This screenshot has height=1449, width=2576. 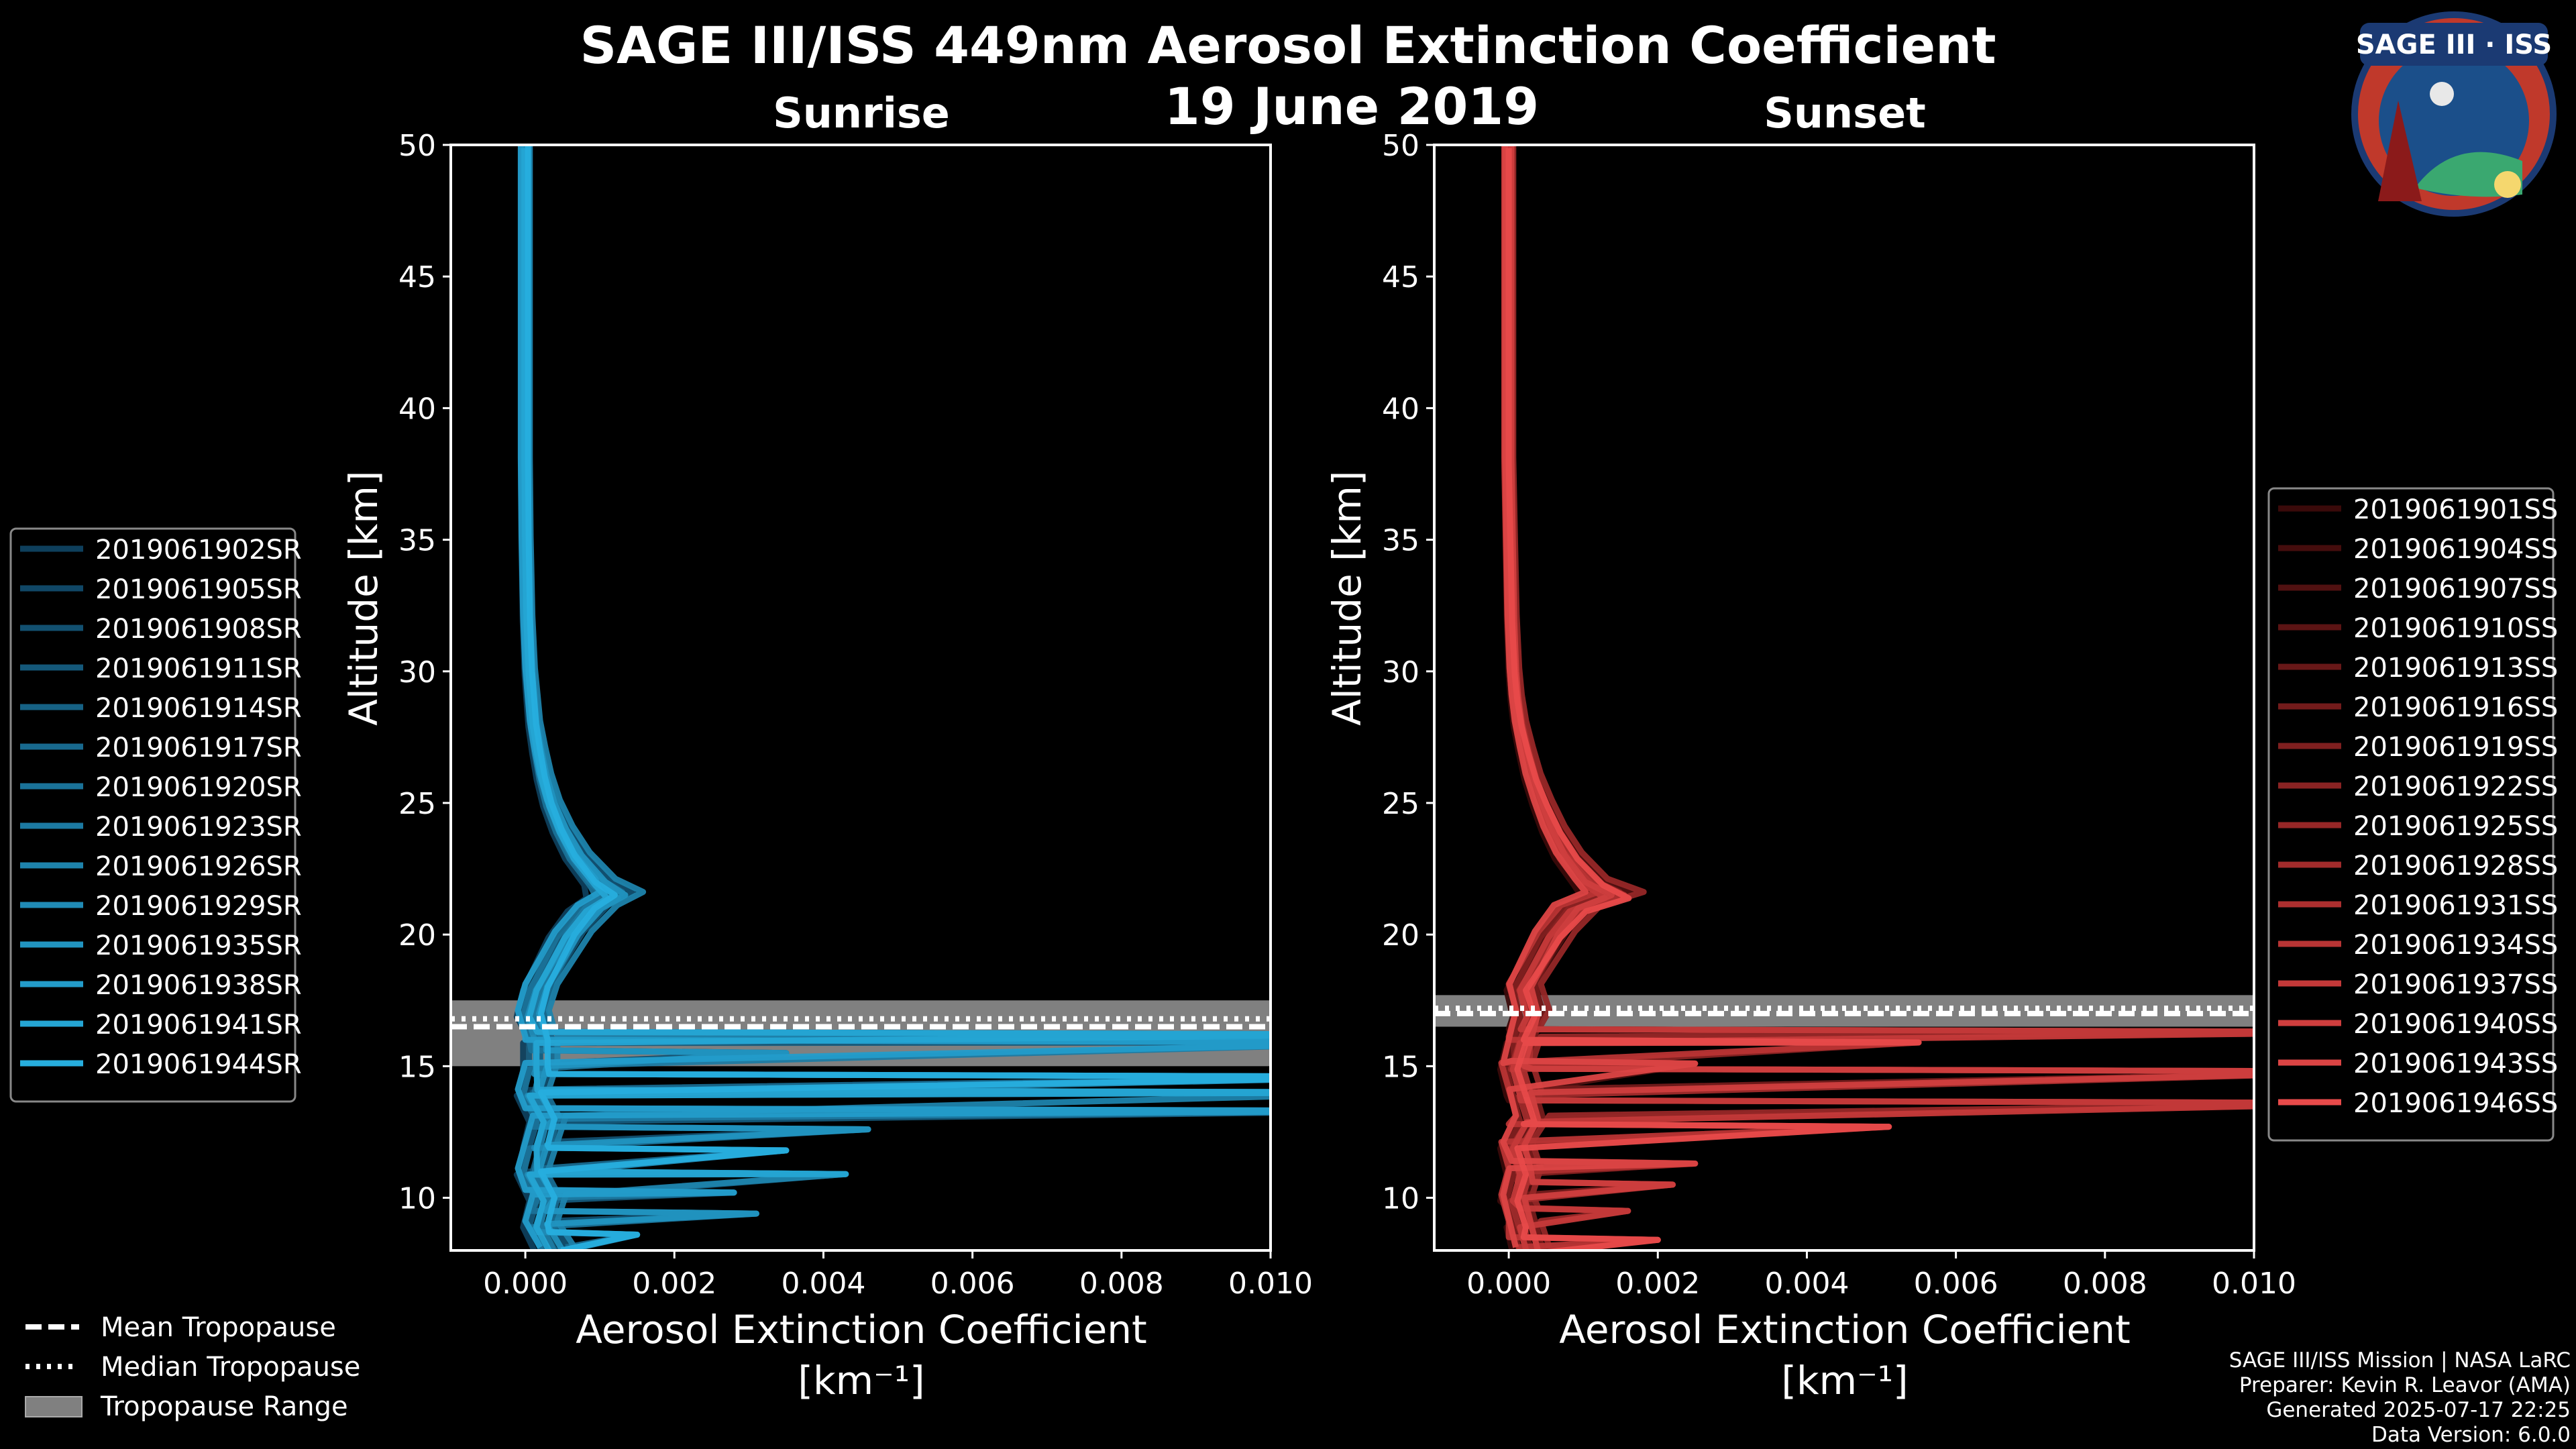 What do you see at coordinates (198, 787) in the screenshot?
I see `legend-entry: 2019061920SR` at bounding box center [198, 787].